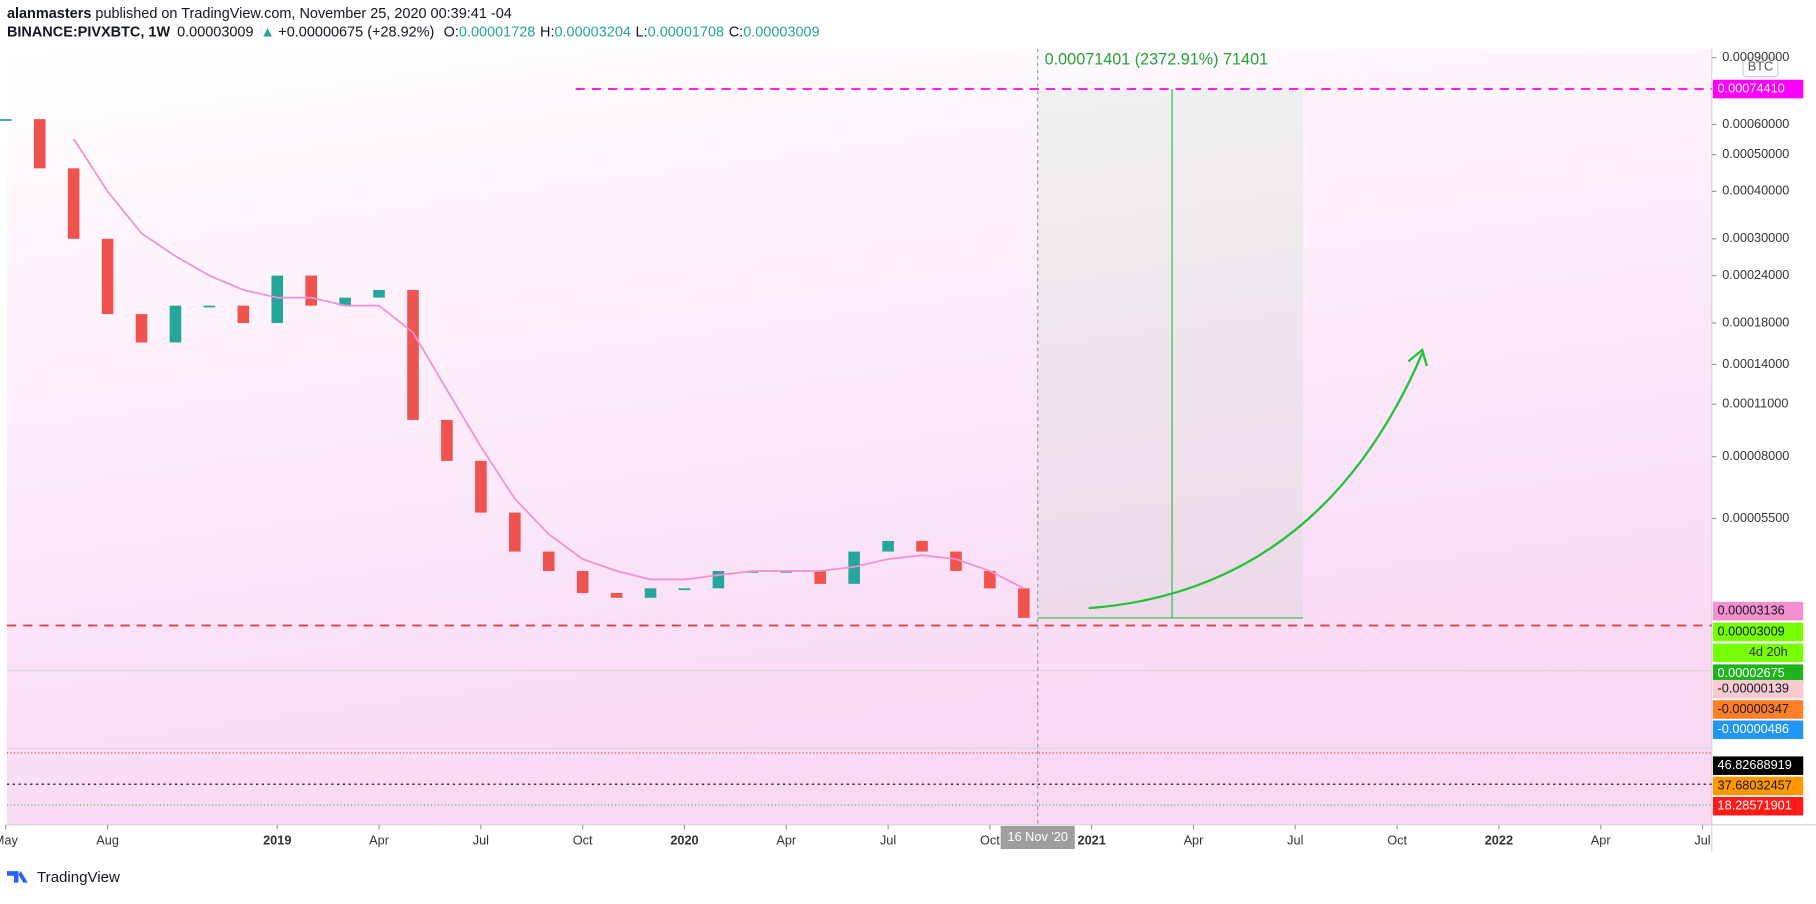 The height and width of the screenshot is (904, 1816). I want to click on currency-box, so click(1760, 67).